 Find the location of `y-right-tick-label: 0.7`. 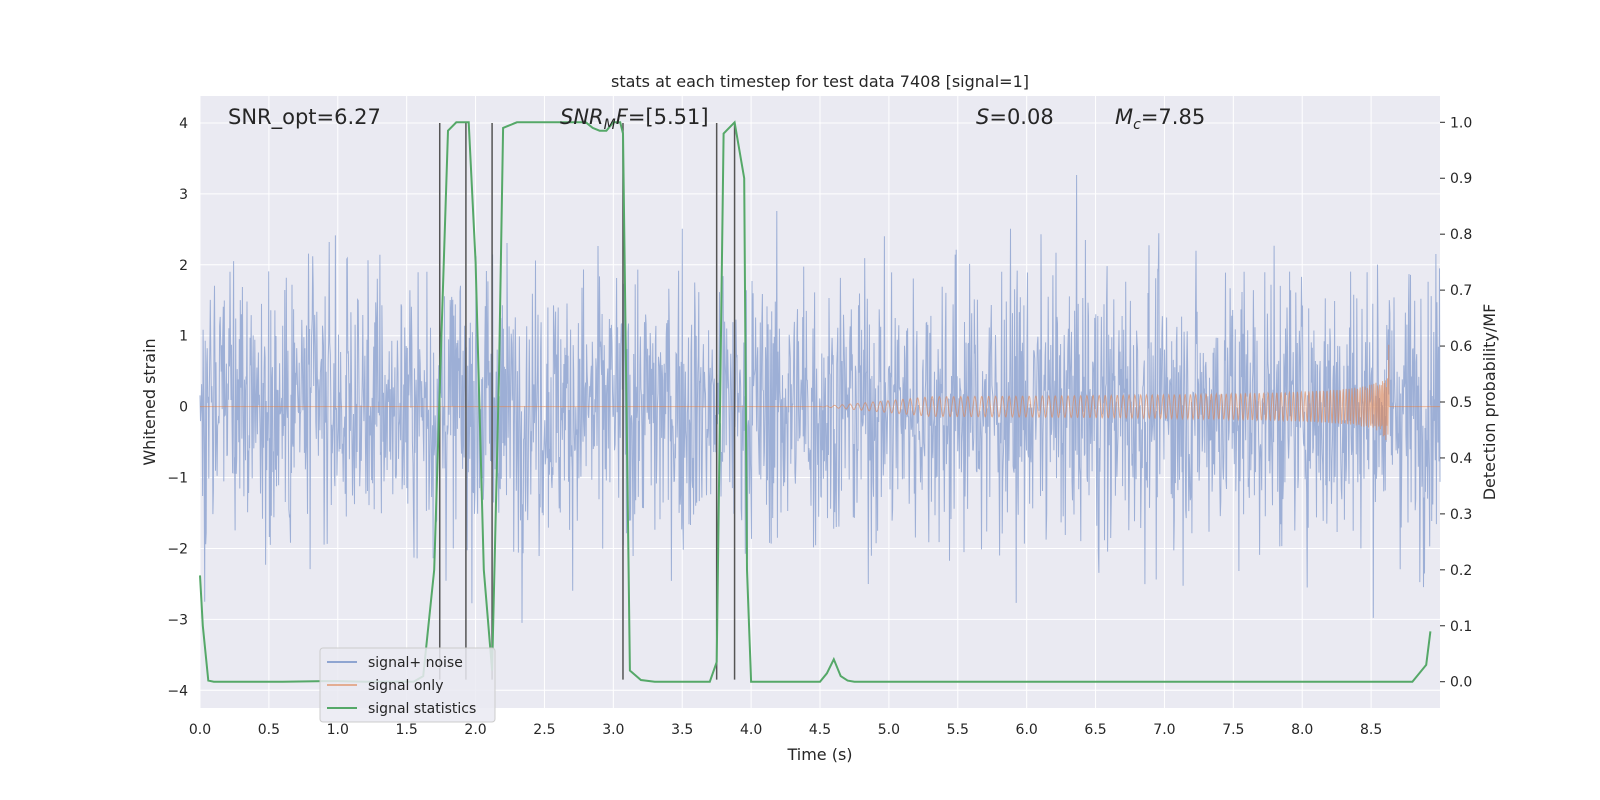

y-right-tick-label: 0.7 is located at coordinates (1461, 291).